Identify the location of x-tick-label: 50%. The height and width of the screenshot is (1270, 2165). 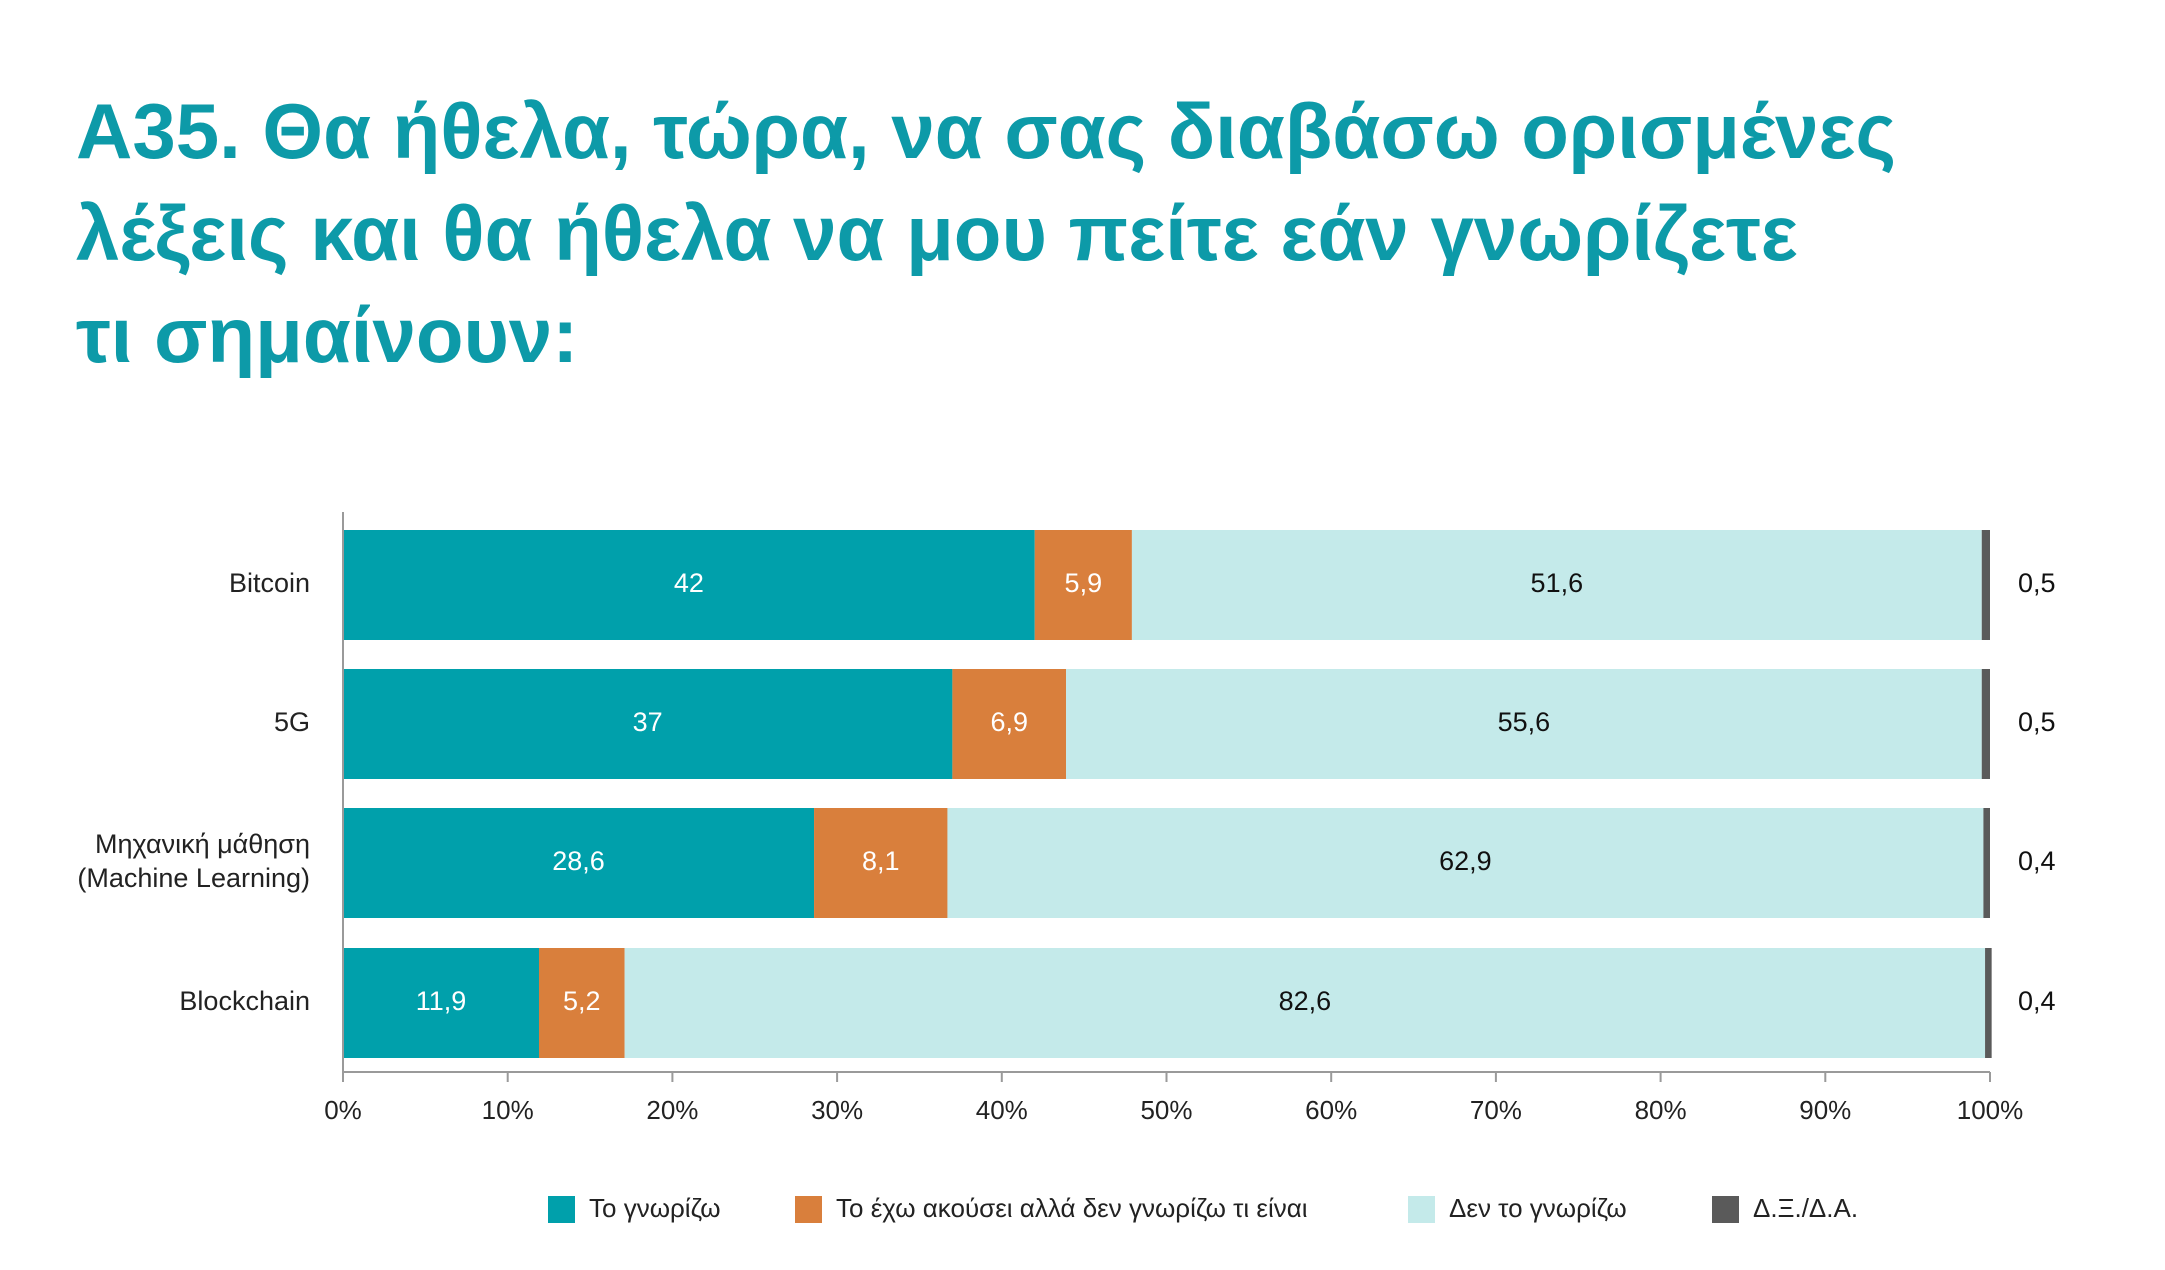
(1166, 1110).